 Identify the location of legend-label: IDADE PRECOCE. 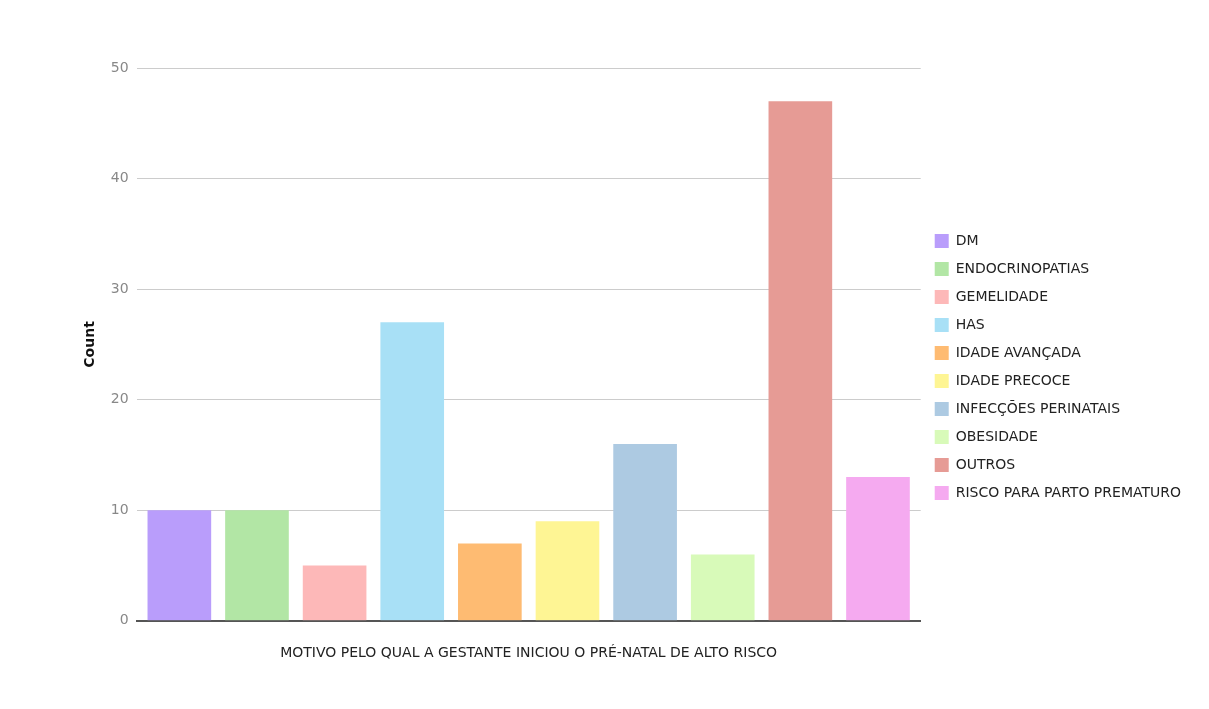
(1013, 379).